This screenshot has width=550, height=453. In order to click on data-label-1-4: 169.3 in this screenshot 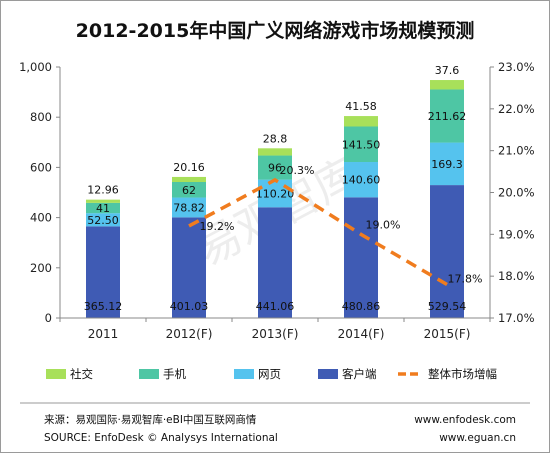, I will do `click(447, 164)`.